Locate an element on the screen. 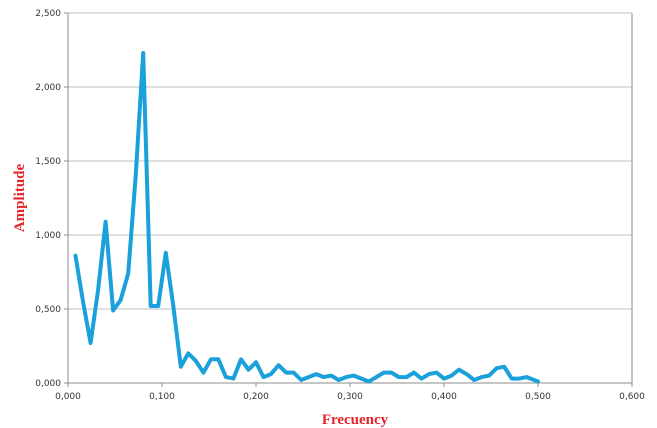  y-tick-label: 2,000 is located at coordinates (48, 88).